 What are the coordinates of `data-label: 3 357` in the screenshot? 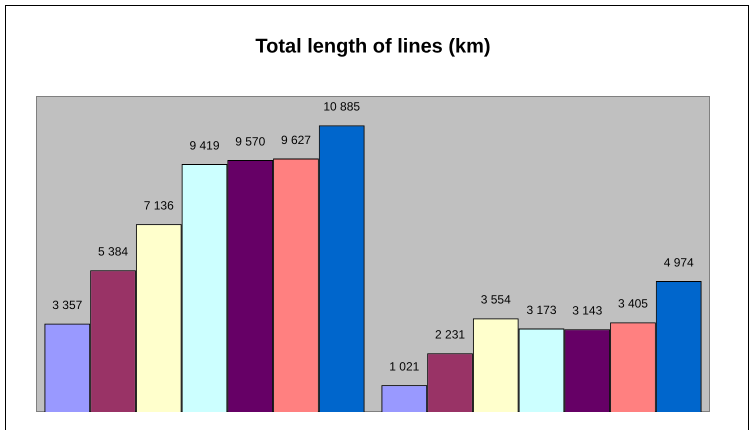 It's located at (67, 305).